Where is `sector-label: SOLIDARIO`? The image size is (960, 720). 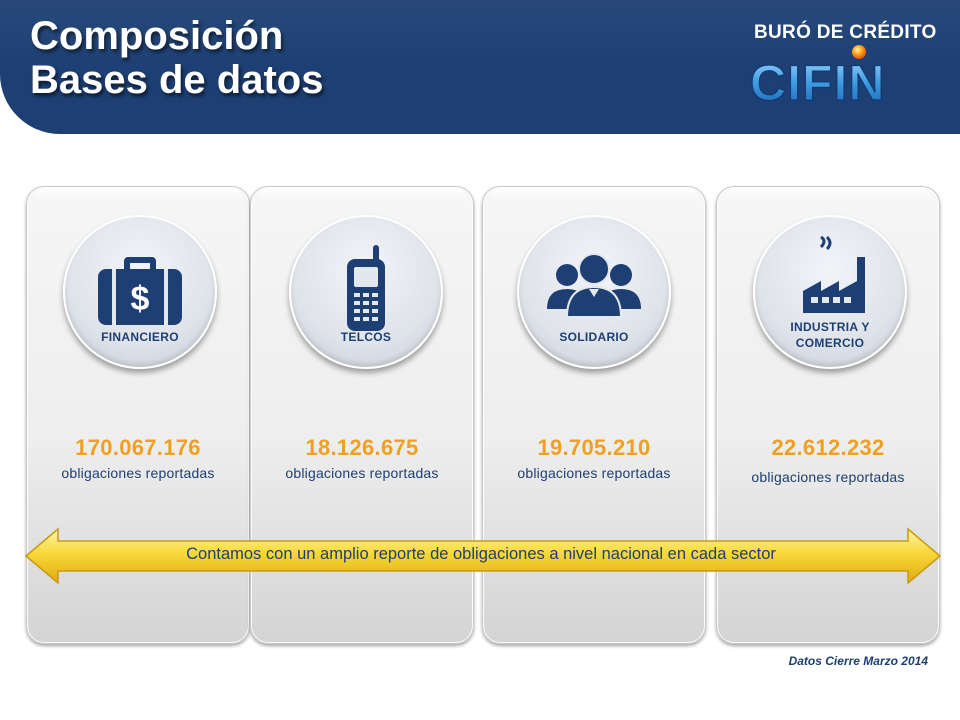 sector-label: SOLIDARIO is located at coordinates (594, 337).